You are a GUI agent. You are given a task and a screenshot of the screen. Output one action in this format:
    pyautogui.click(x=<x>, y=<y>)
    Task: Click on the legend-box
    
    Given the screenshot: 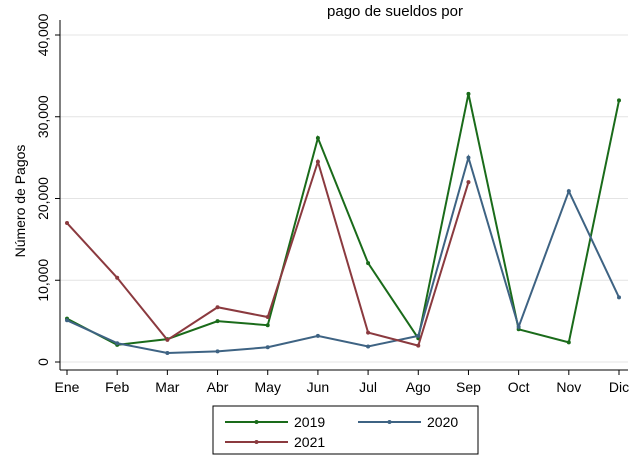 What is the action you would take?
    pyautogui.click(x=345, y=430)
    